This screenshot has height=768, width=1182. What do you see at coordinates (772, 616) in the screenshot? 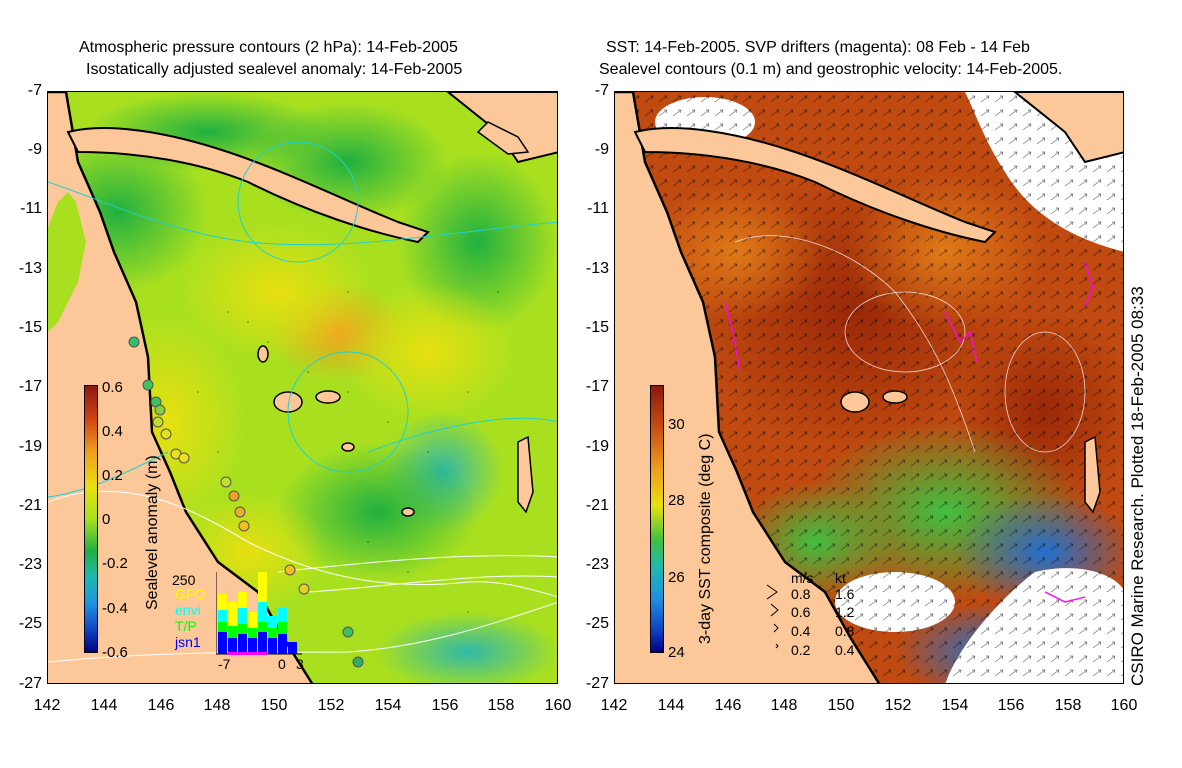
I see `velocity-arrow-icons` at bounding box center [772, 616].